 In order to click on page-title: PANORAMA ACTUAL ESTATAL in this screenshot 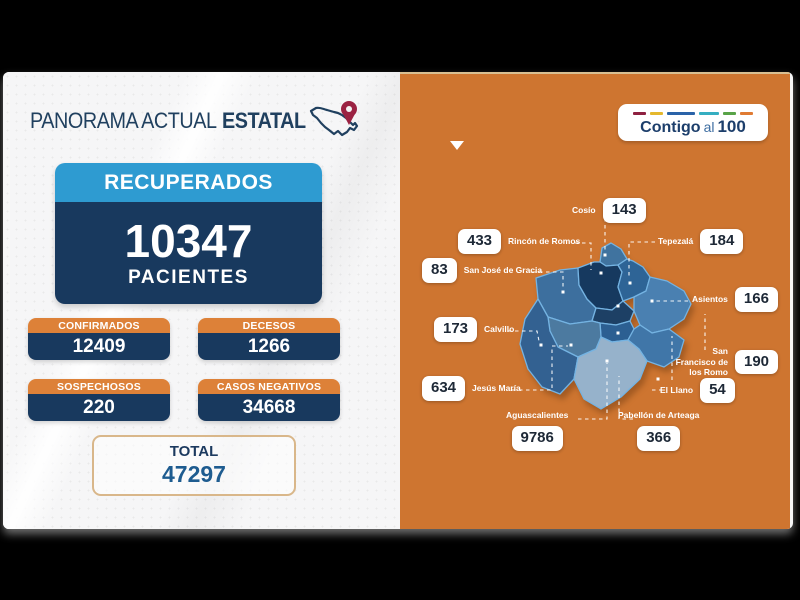, I will do `click(168, 121)`.